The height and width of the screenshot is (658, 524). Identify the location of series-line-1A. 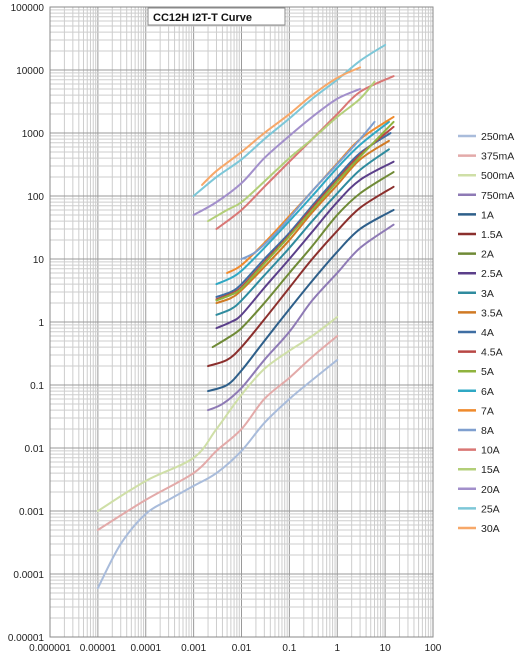
(301, 300).